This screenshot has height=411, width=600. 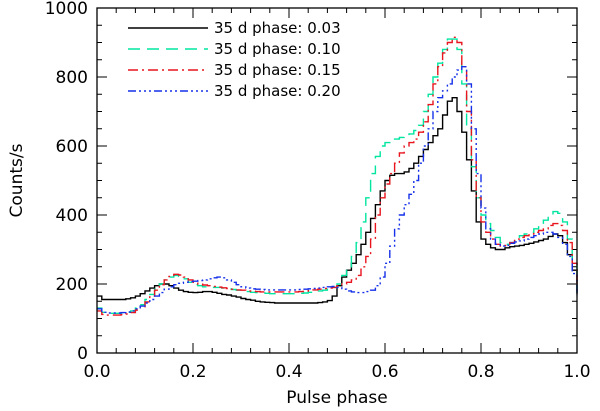 I want to click on legend-label-3: 35 d phase: 0.15, so click(x=277, y=70).